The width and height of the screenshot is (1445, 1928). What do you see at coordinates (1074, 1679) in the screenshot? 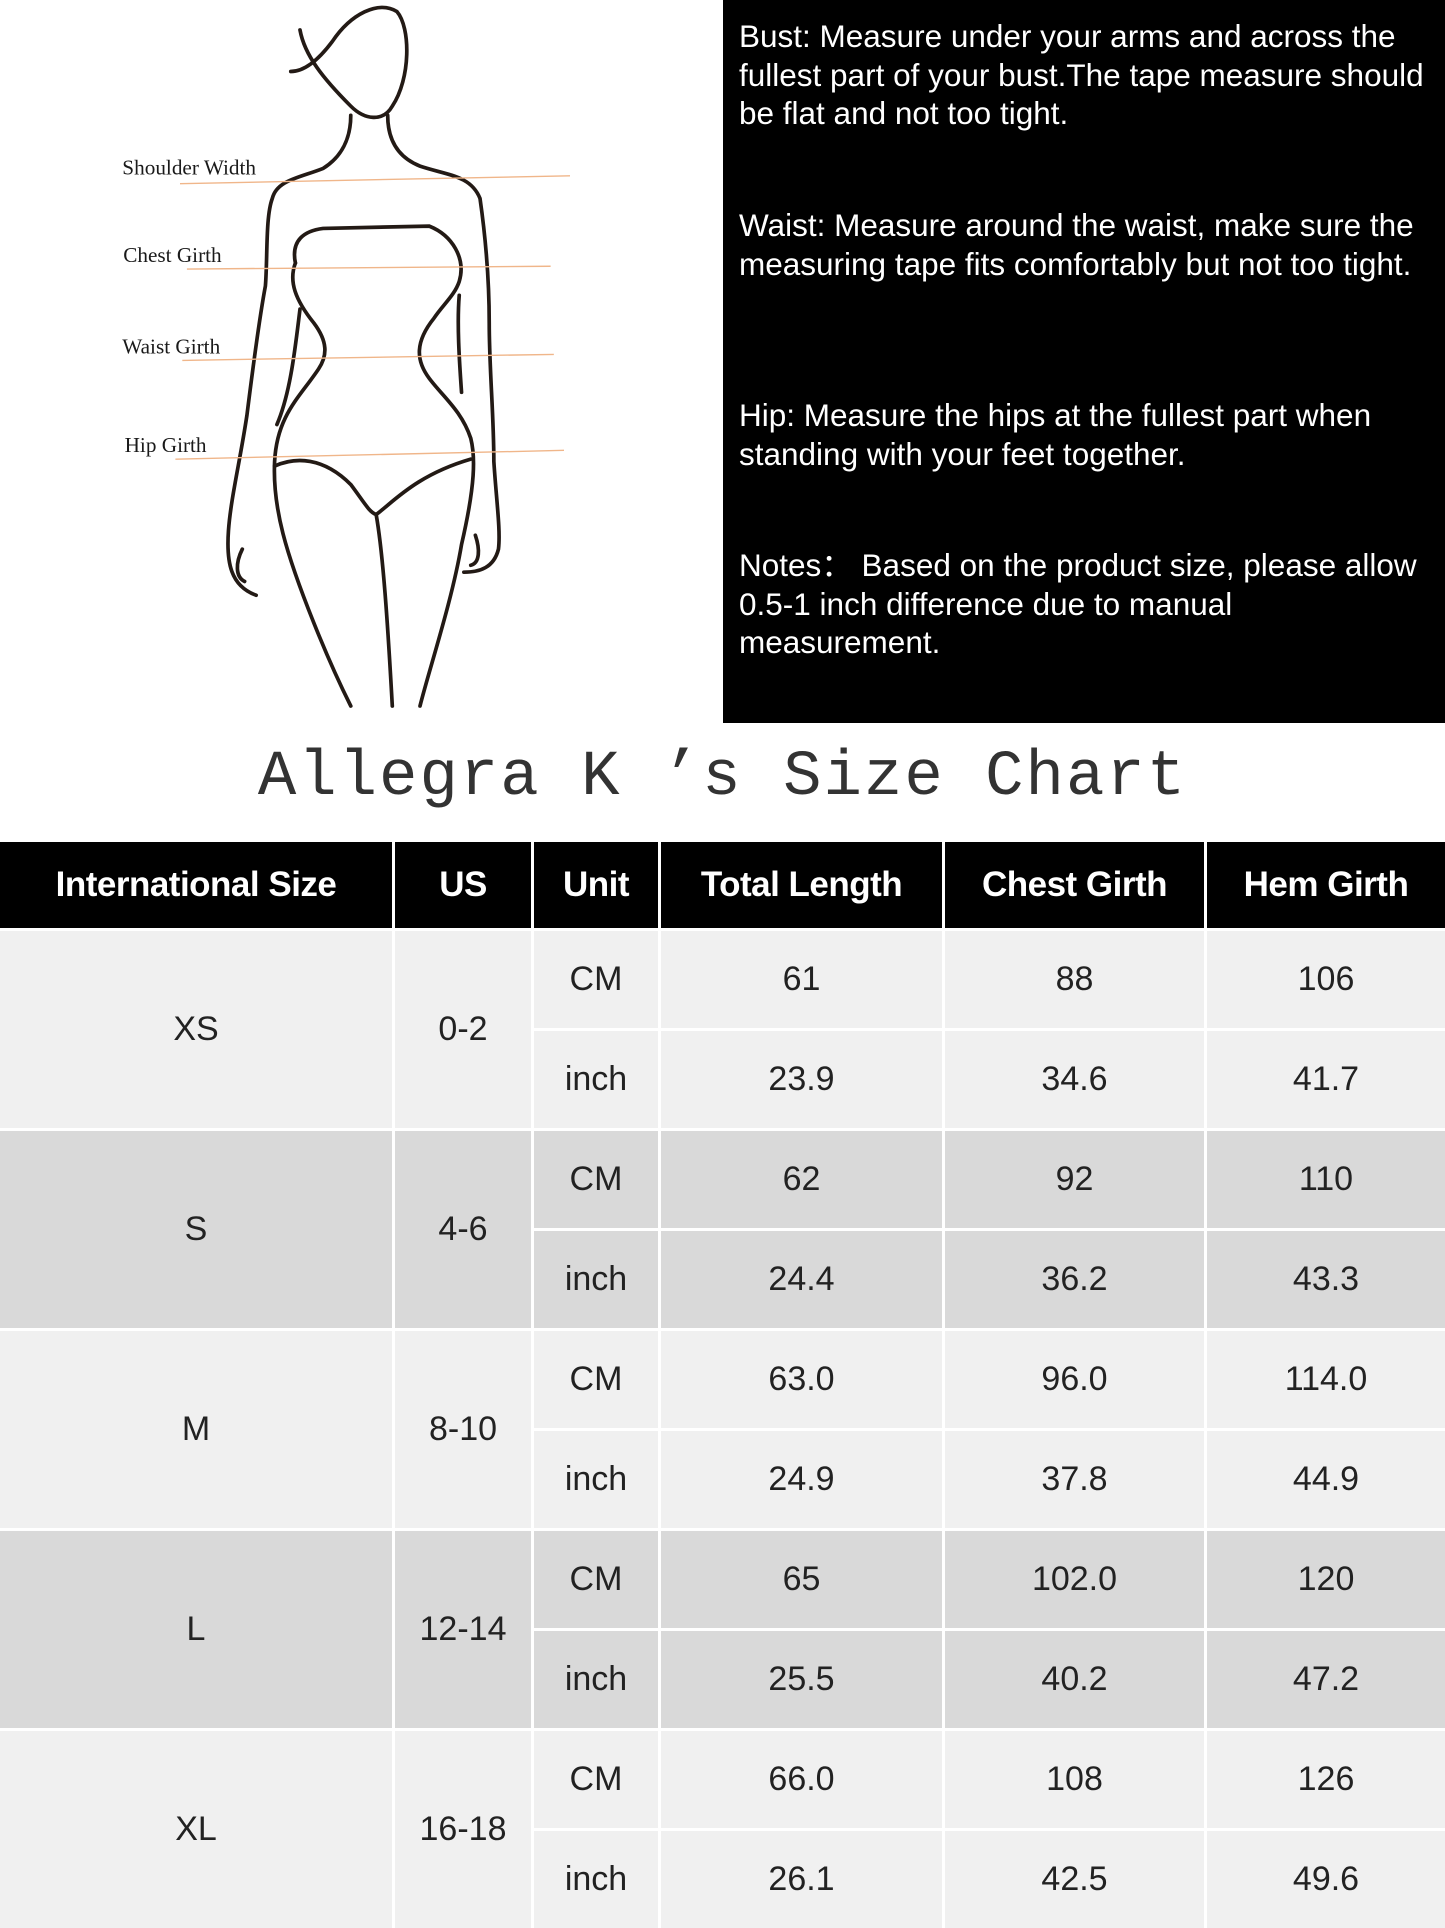
I see `cell-chest-girth: 40.2` at bounding box center [1074, 1679].